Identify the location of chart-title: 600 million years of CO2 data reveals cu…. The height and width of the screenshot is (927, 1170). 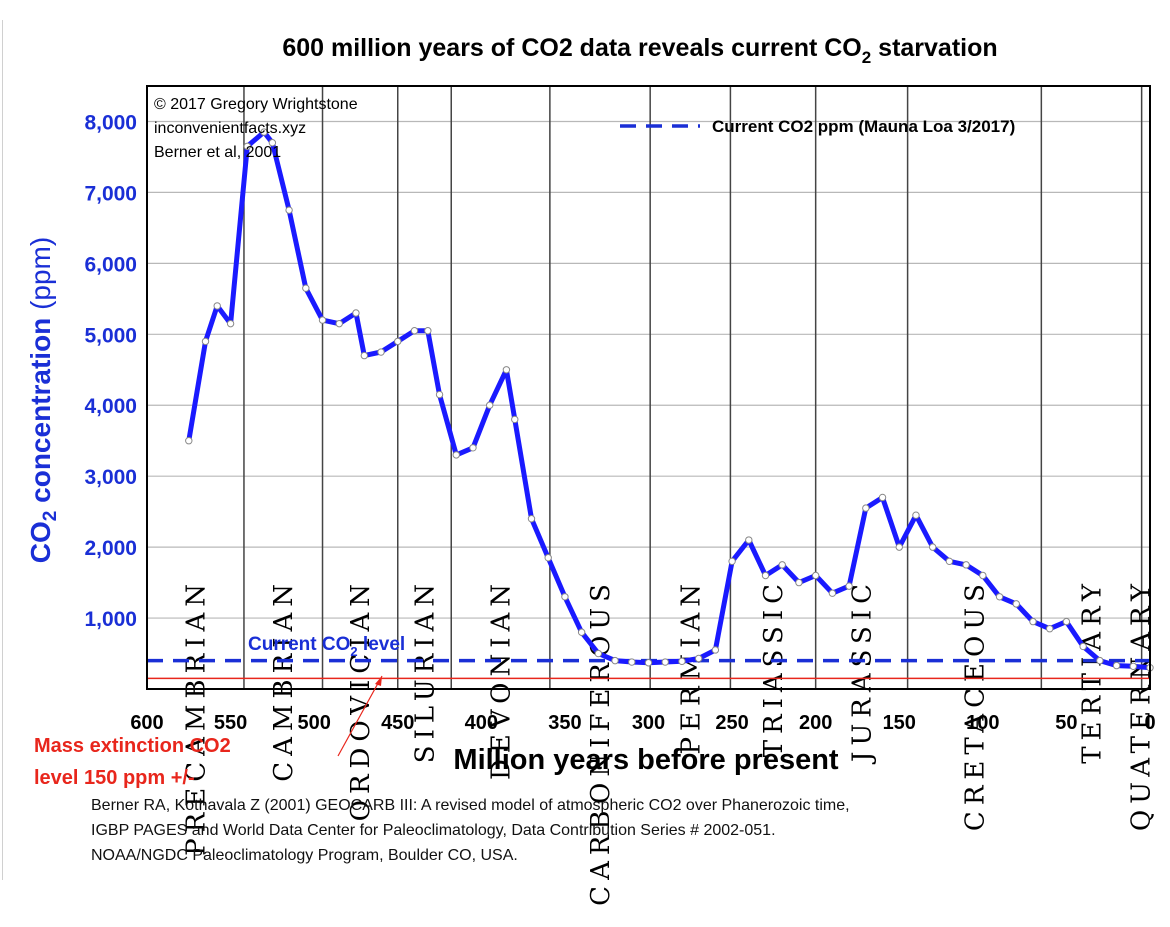
(639, 50).